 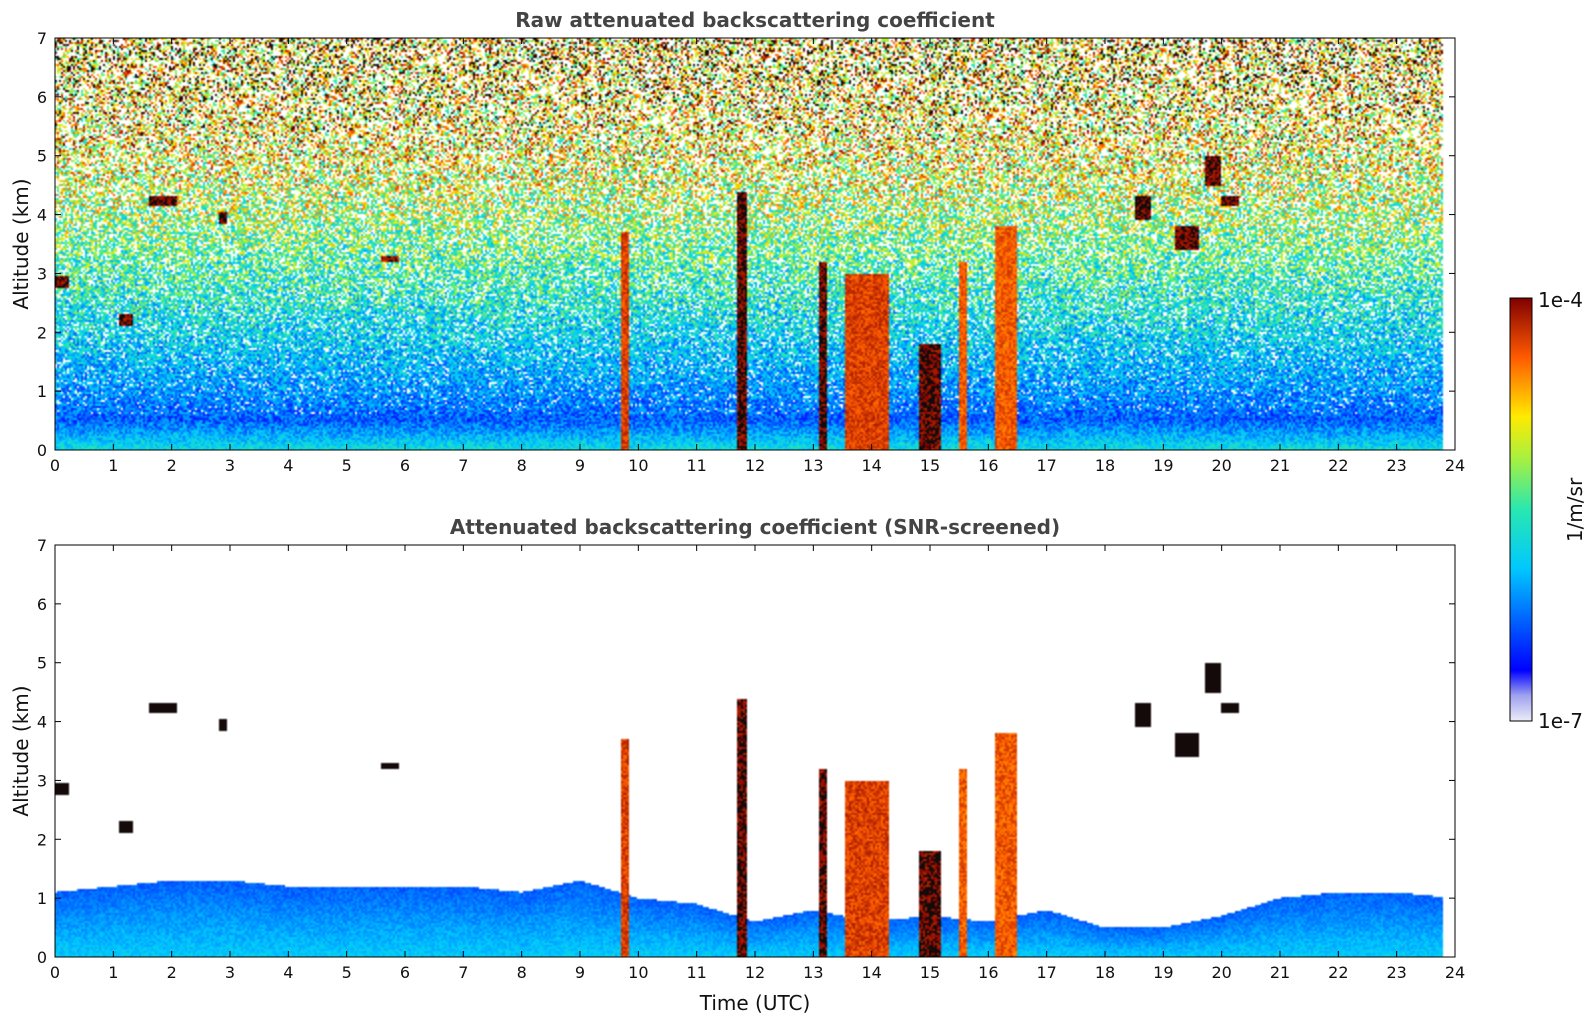 What do you see at coordinates (755, 1003) in the screenshot?
I see `x-axis-label: Time (UTC)` at bounding box center [755, 1003].